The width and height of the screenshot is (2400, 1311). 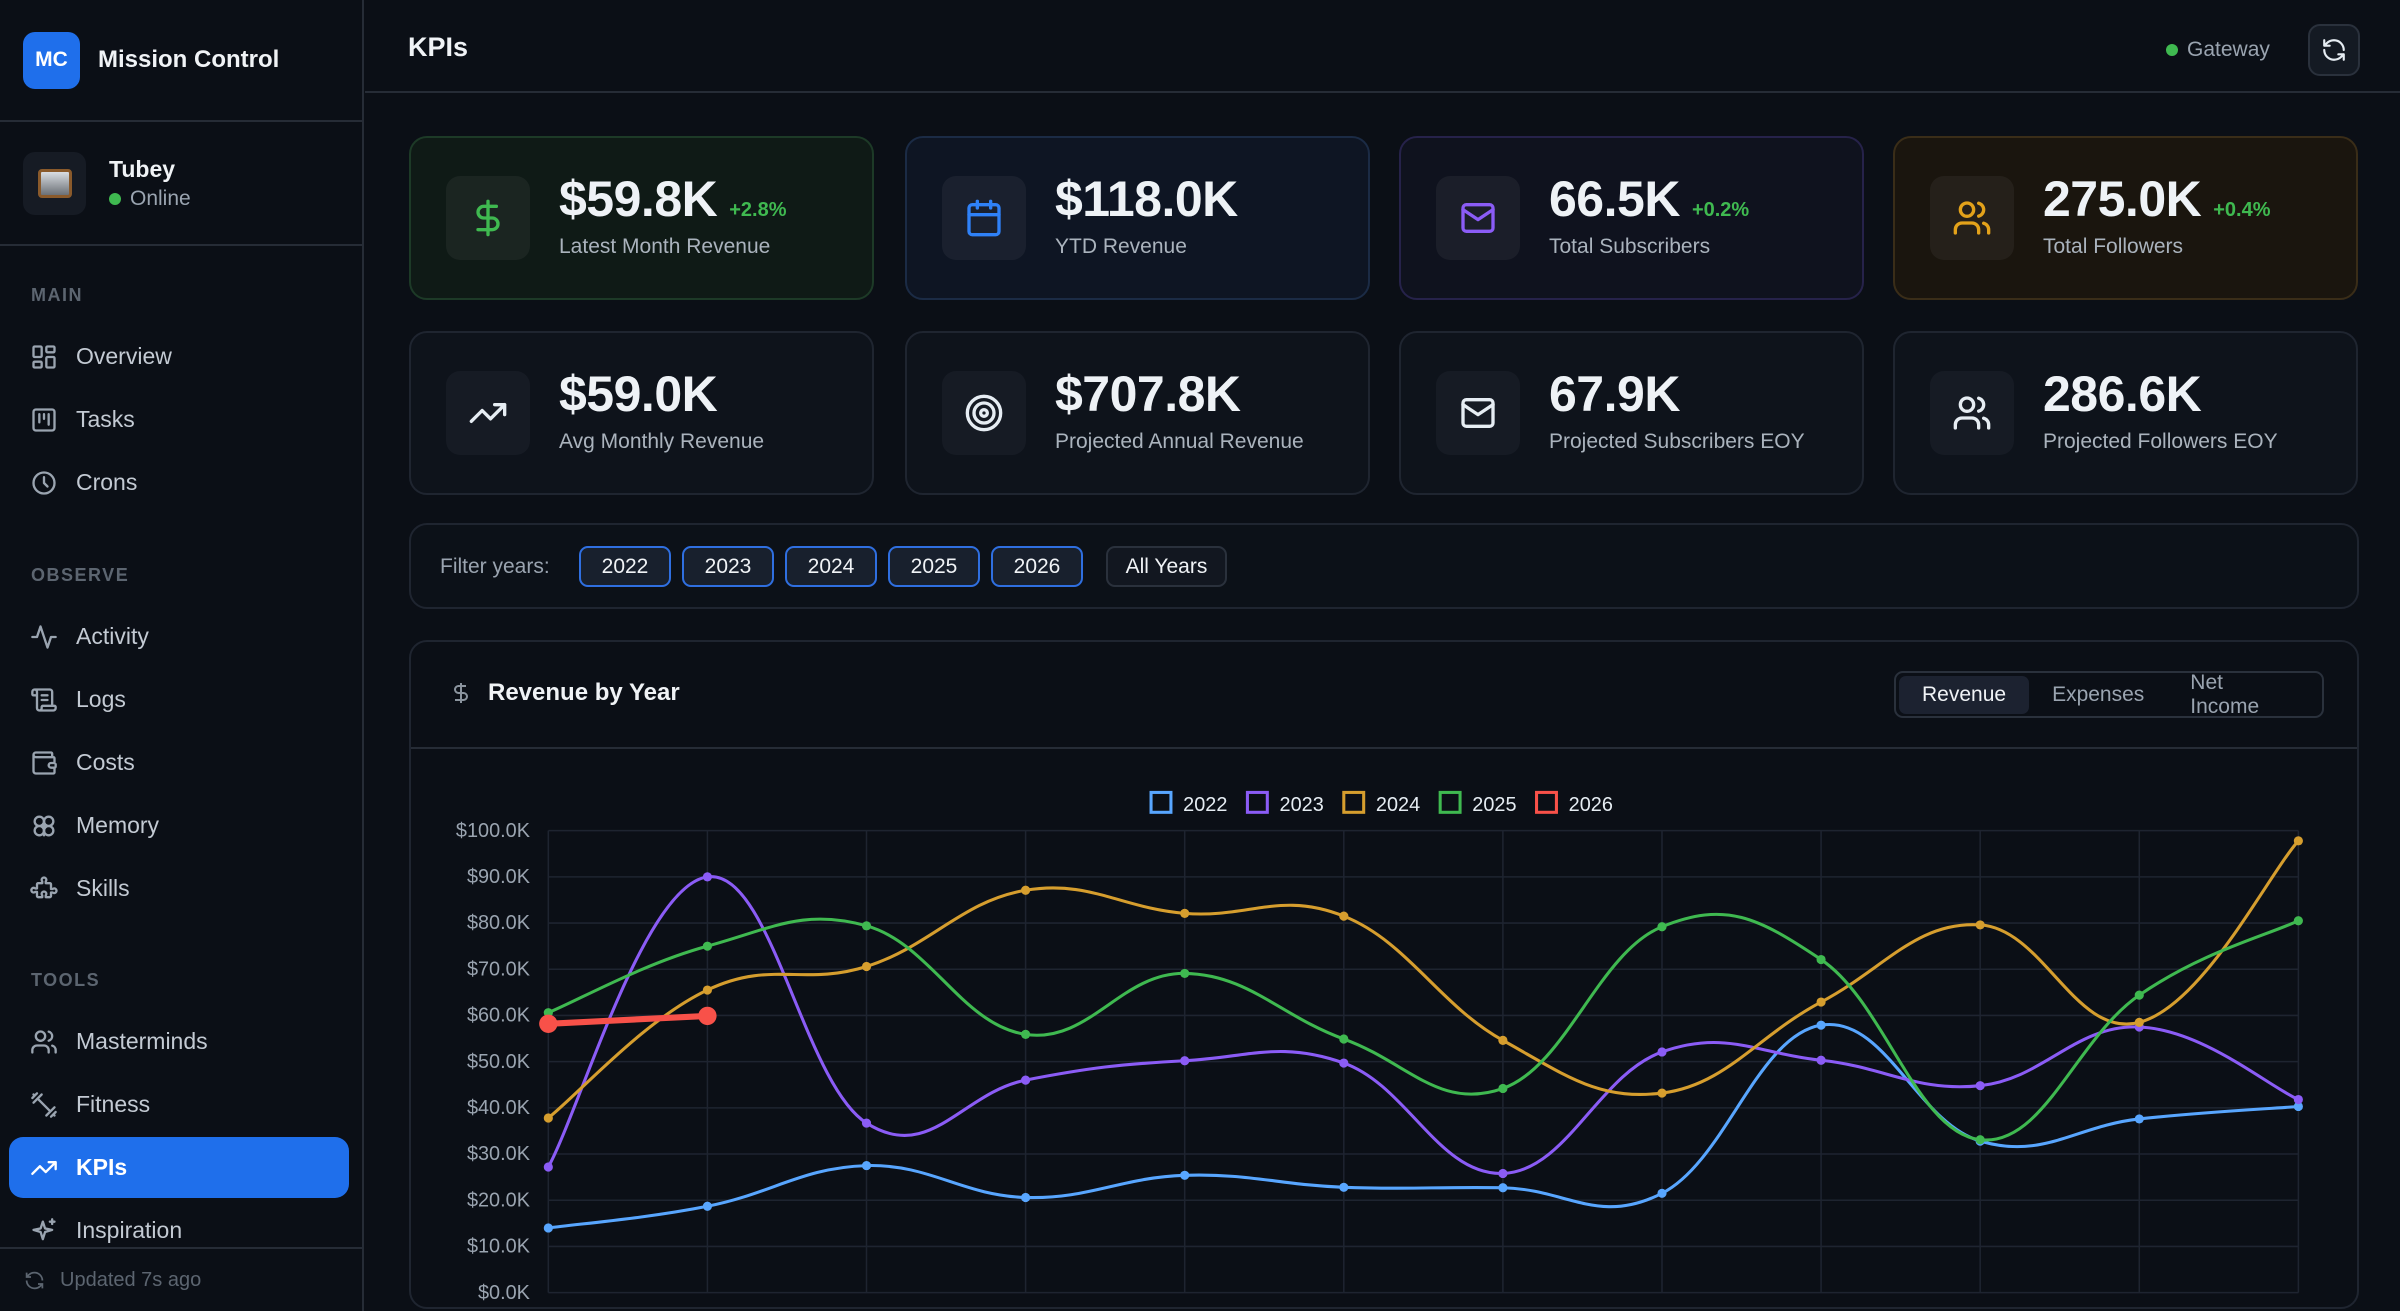 What do you see at coordinates (2098, 694) in the screenshot?
I see `tab-expenses: Expenses` at bounding box center [2098, 694].